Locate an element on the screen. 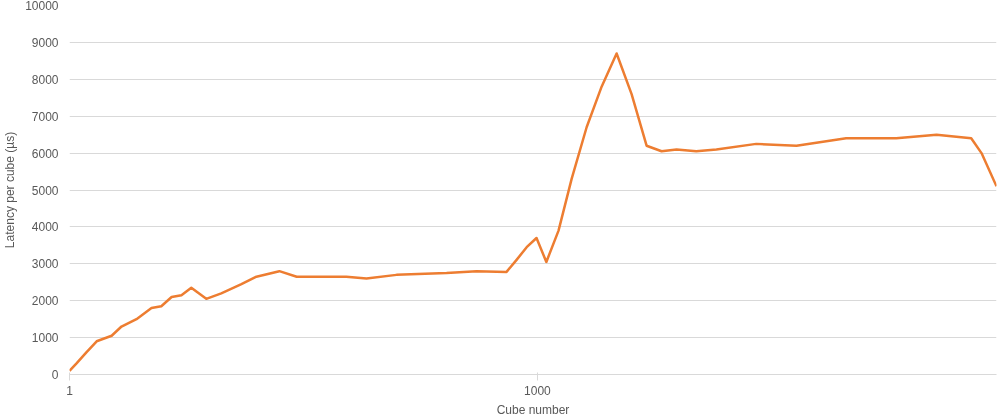  x-tick-label: 1 is located at coordinates (70, 390).